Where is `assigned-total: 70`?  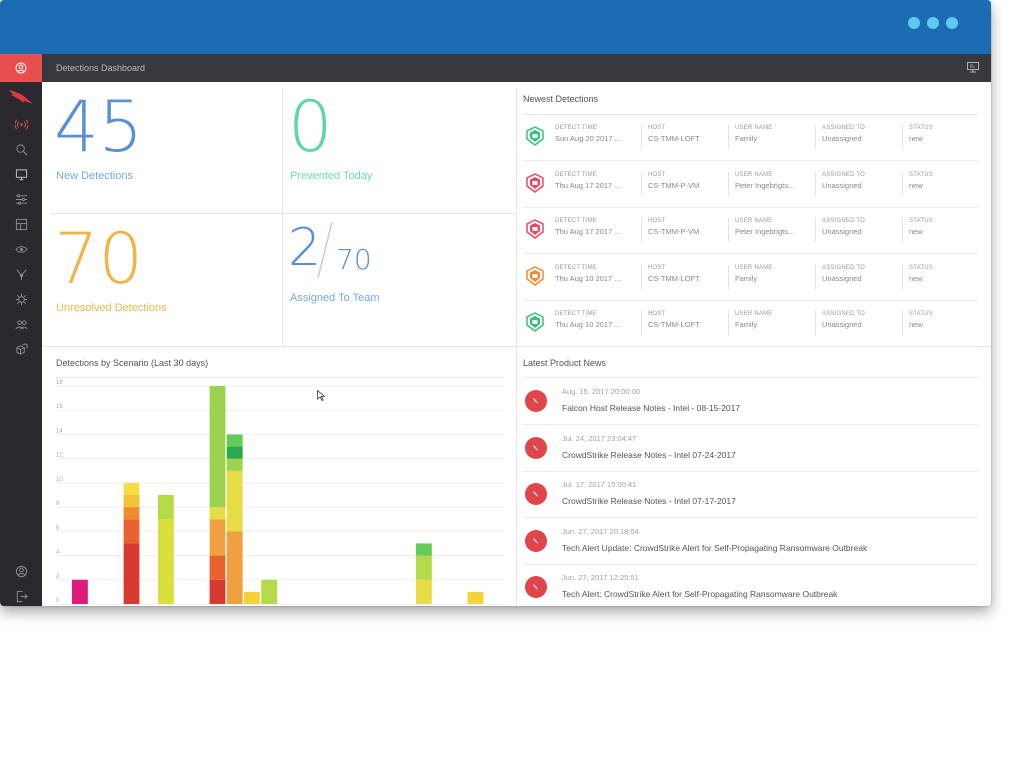
assigned-total: 70 is located at coordinates (354, 259).